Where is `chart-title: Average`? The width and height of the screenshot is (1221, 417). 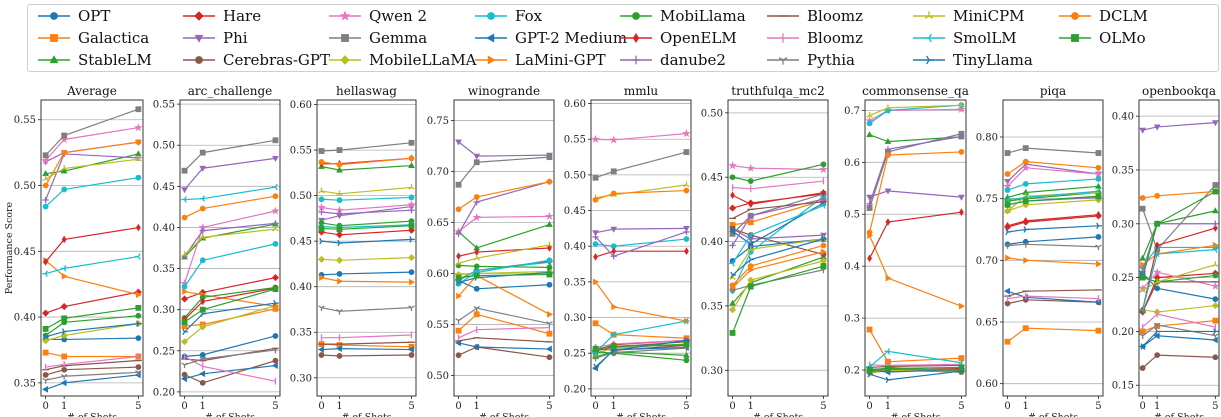 chart-title: Average is located at coordinates (91, 91).